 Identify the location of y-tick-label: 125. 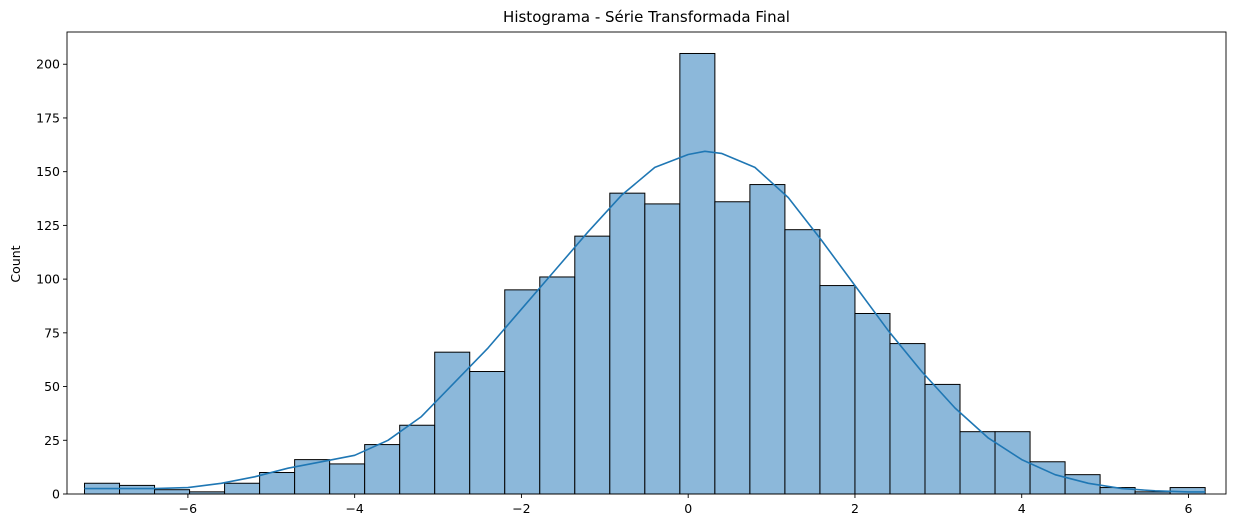
(48, 225).